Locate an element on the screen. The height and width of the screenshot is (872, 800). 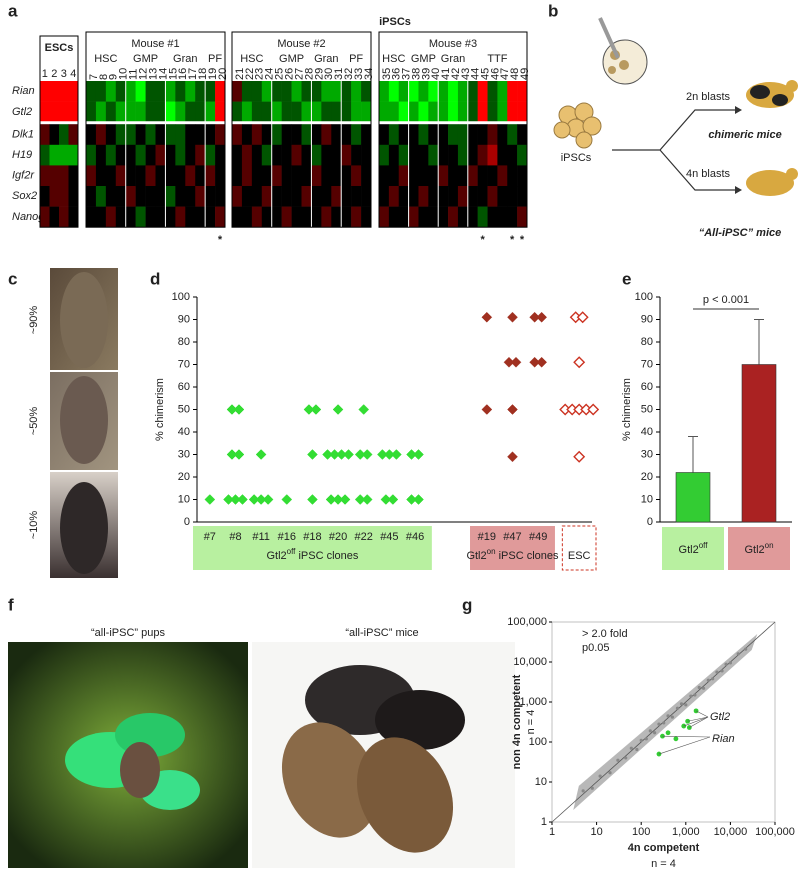
column-label: 40 is located at coordinates (436, 74).